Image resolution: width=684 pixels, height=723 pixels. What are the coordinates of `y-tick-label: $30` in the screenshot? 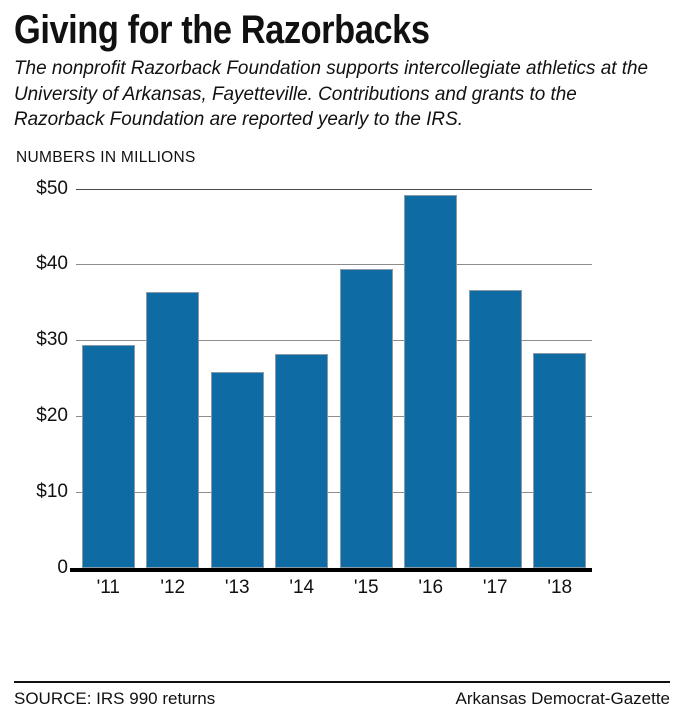 It's located at (52, 340).